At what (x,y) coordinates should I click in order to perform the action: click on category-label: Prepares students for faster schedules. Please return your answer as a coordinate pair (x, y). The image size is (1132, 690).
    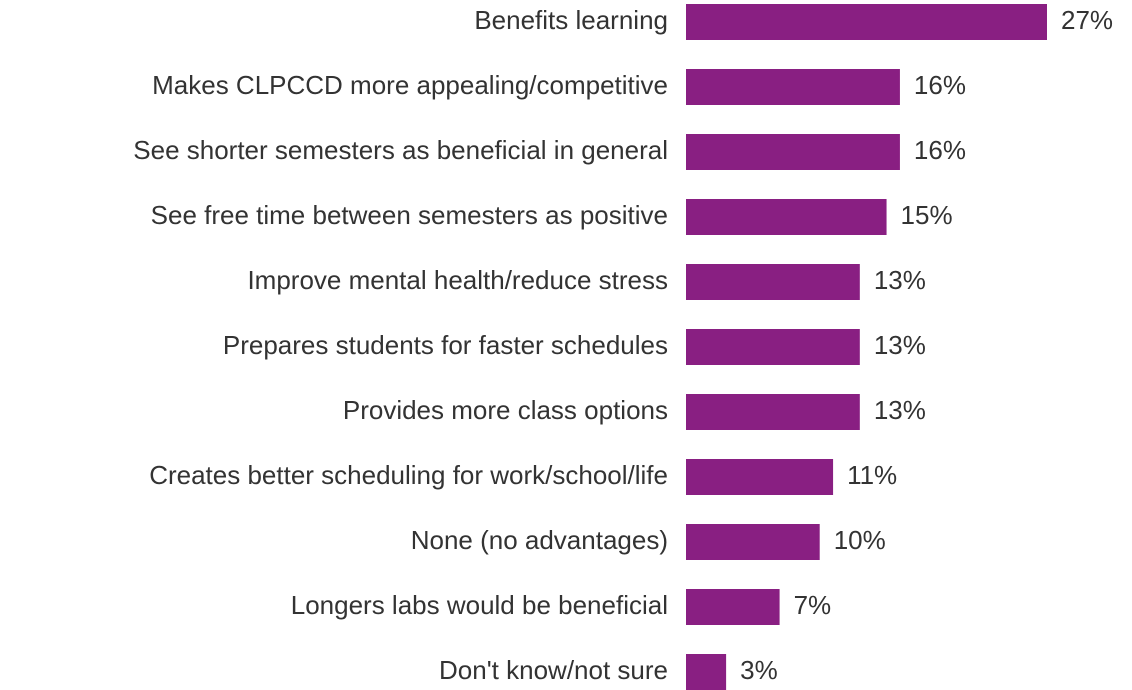
    Looking at the image, I should click on (445, 345).